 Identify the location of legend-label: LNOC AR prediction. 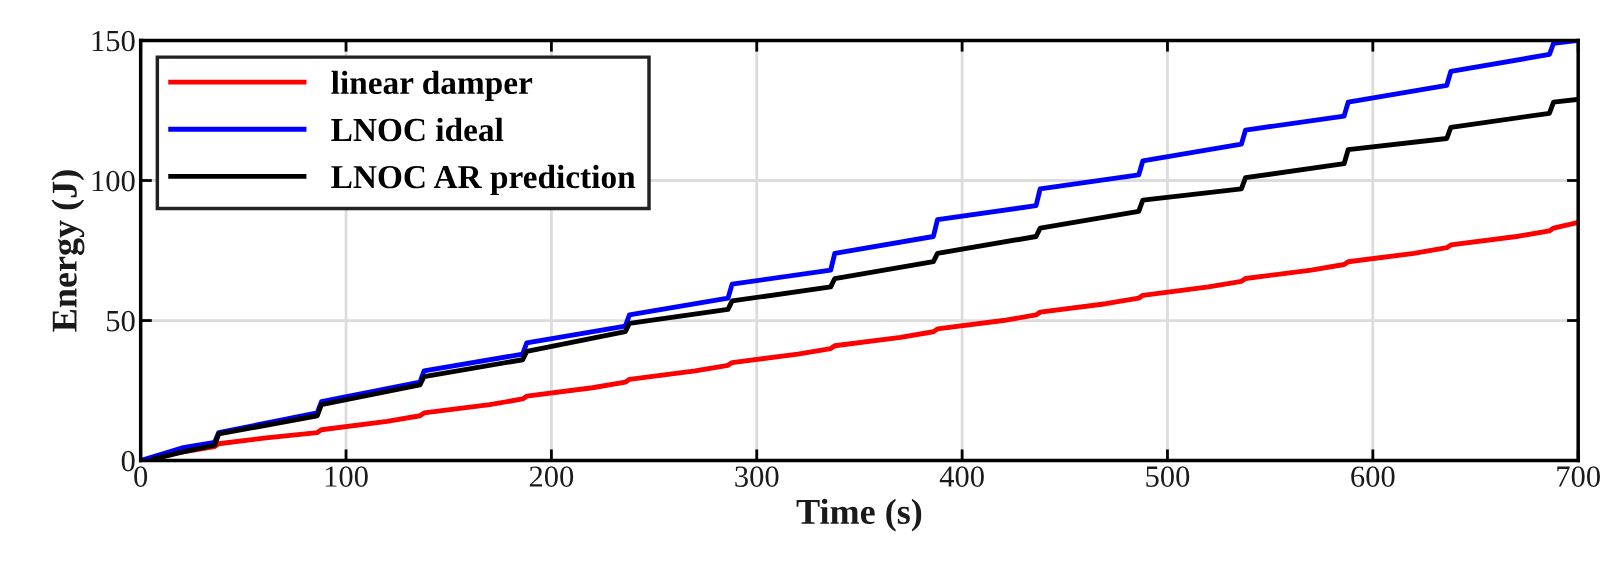
(483, 180).